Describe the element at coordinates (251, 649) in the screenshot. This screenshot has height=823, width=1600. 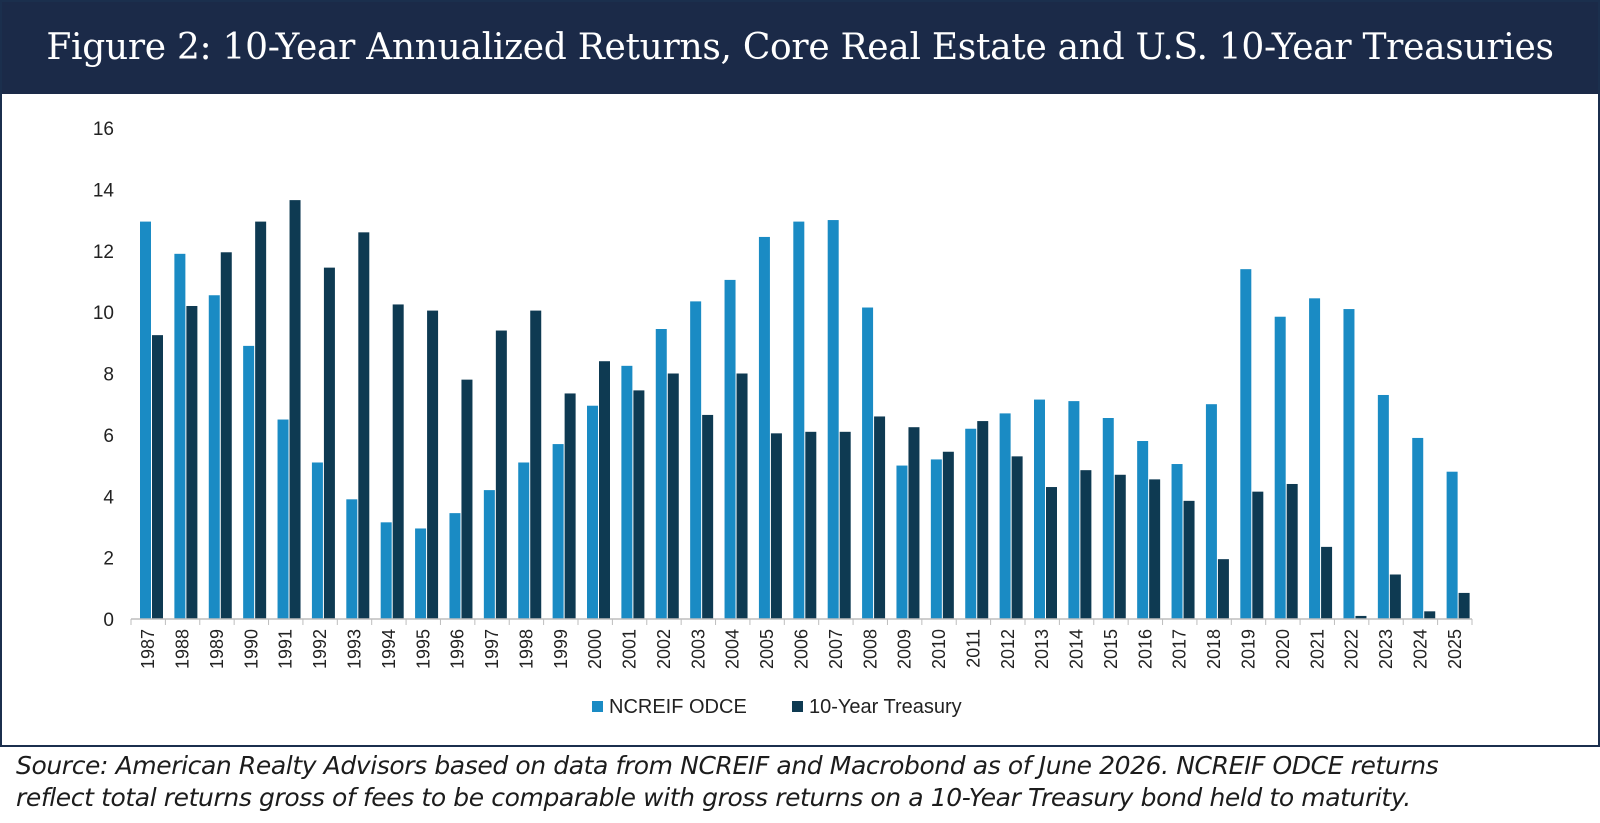
I see `x-tick-label: 1990` at that location.